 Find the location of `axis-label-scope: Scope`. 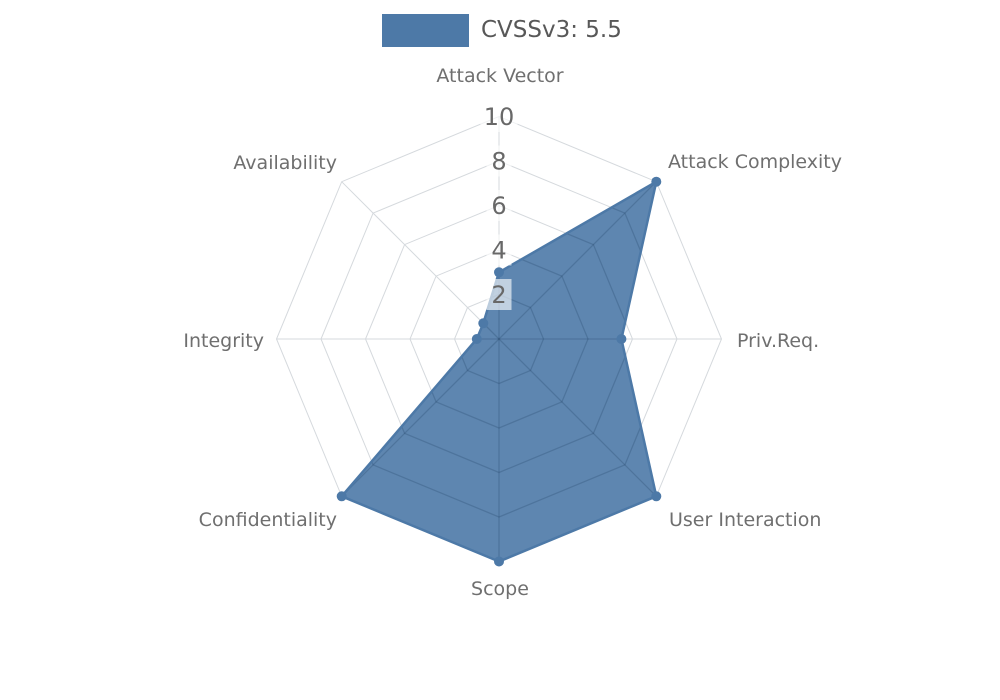

axis-label-scope: Scope is located at coordinates (500, 589).